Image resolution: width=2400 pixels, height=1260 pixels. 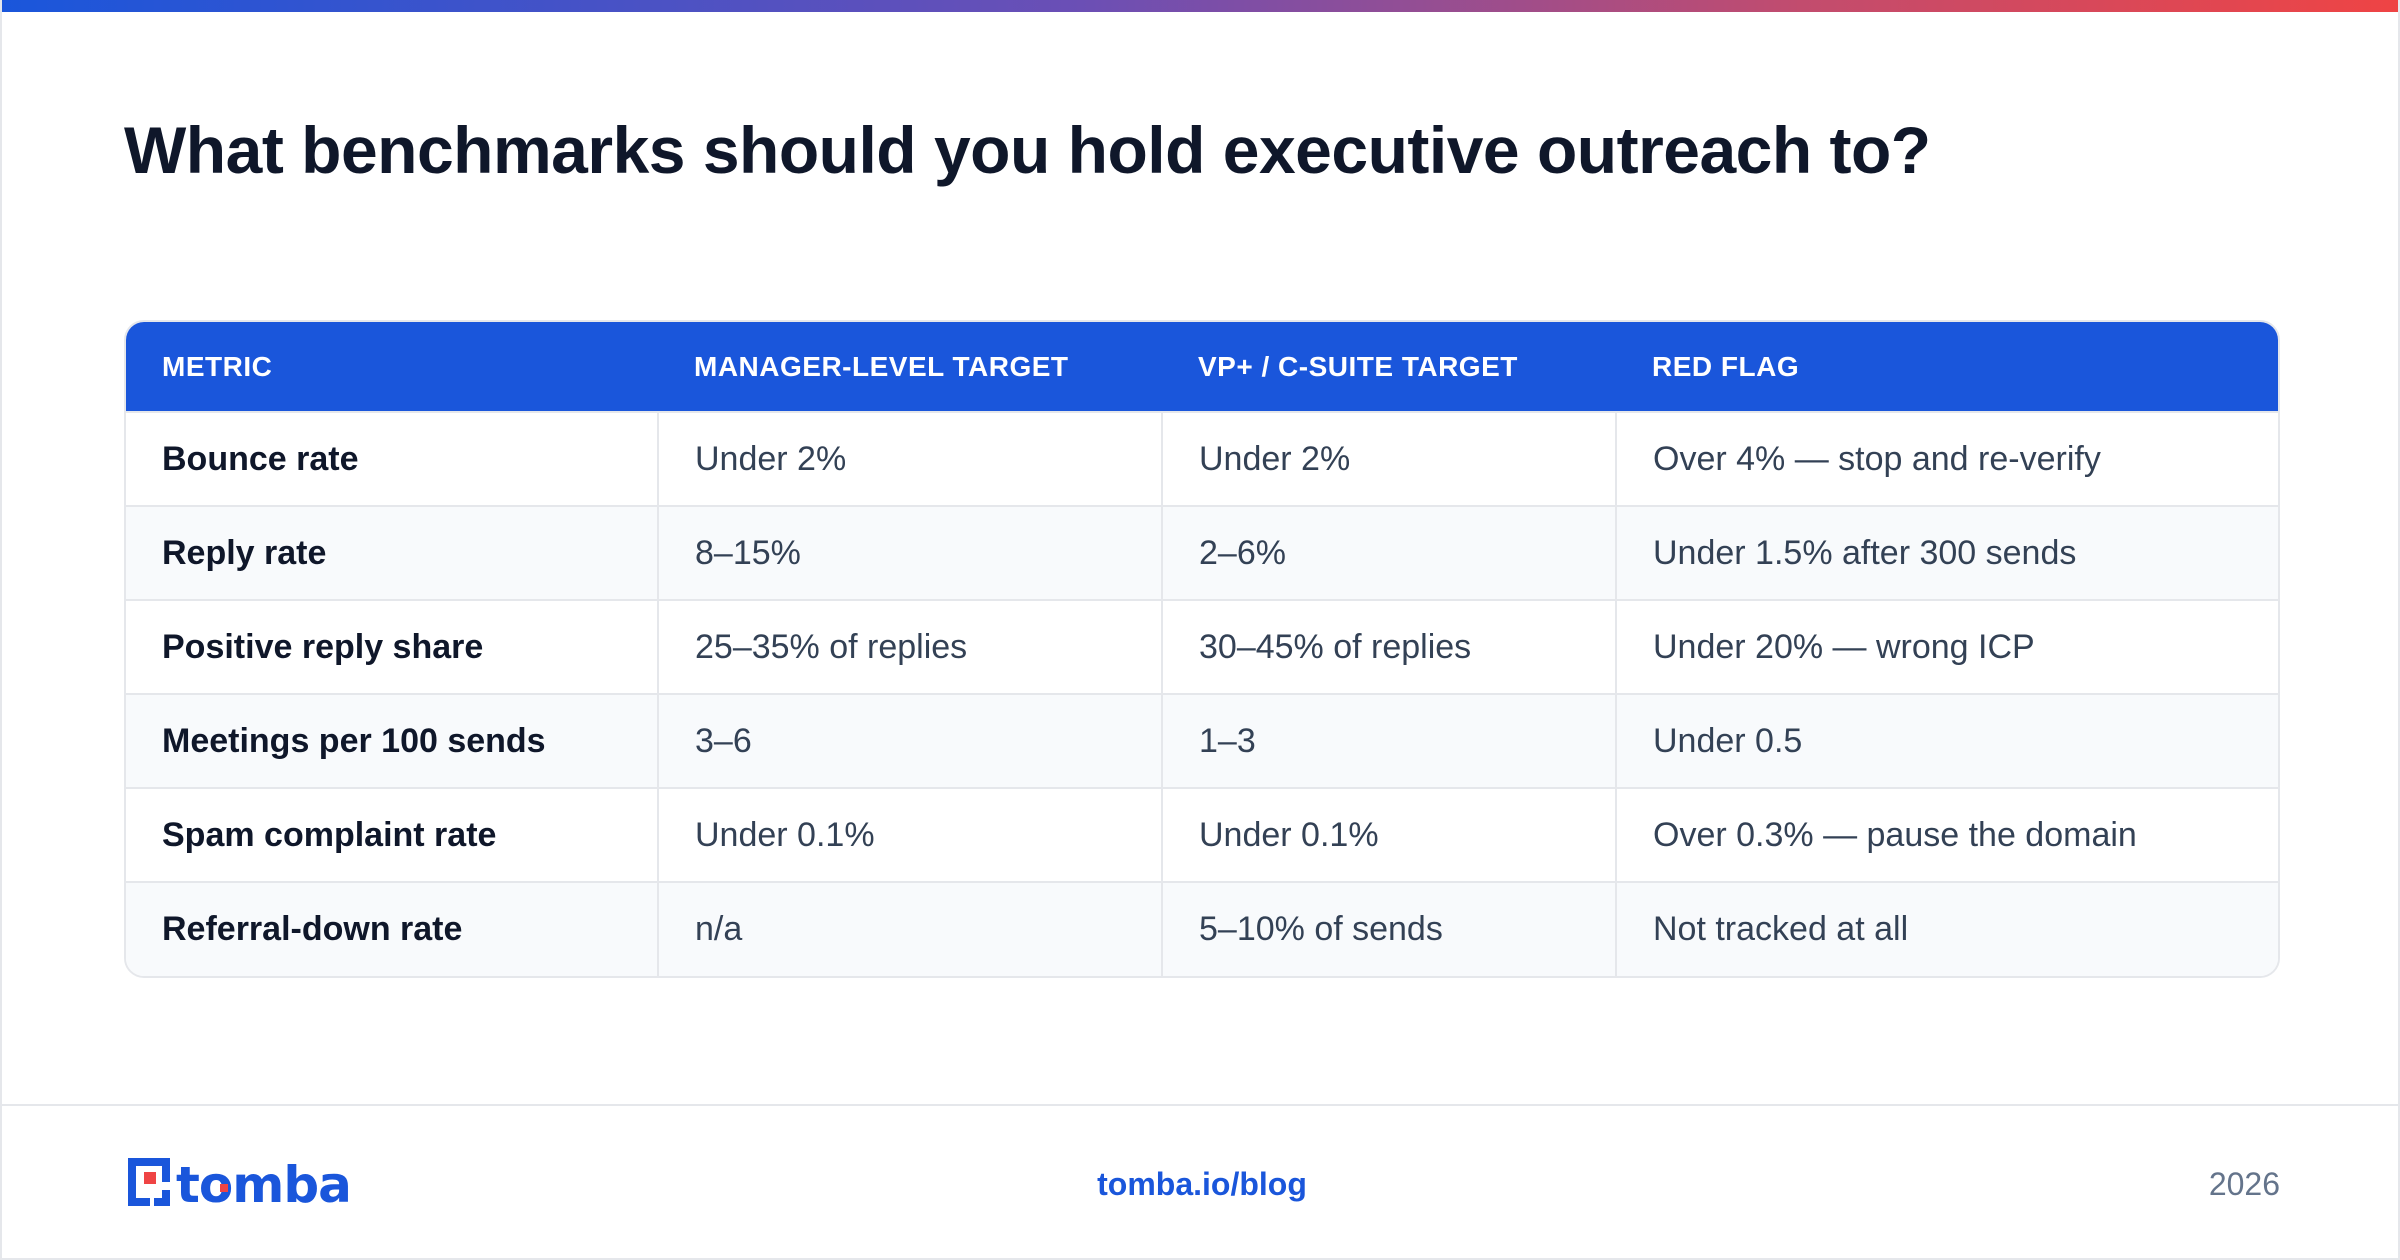 I want to click on cell-red-flag: Not tracked at all, so click(x=1946, y=928).